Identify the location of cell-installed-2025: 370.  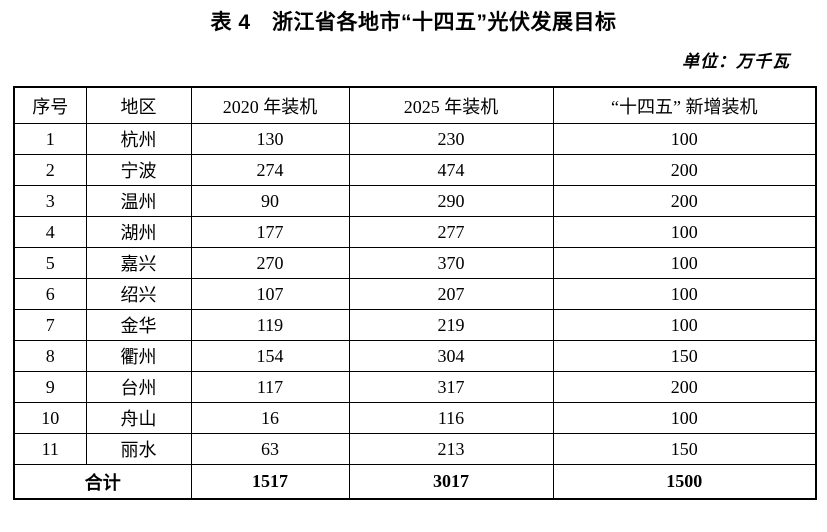
(451, 263).